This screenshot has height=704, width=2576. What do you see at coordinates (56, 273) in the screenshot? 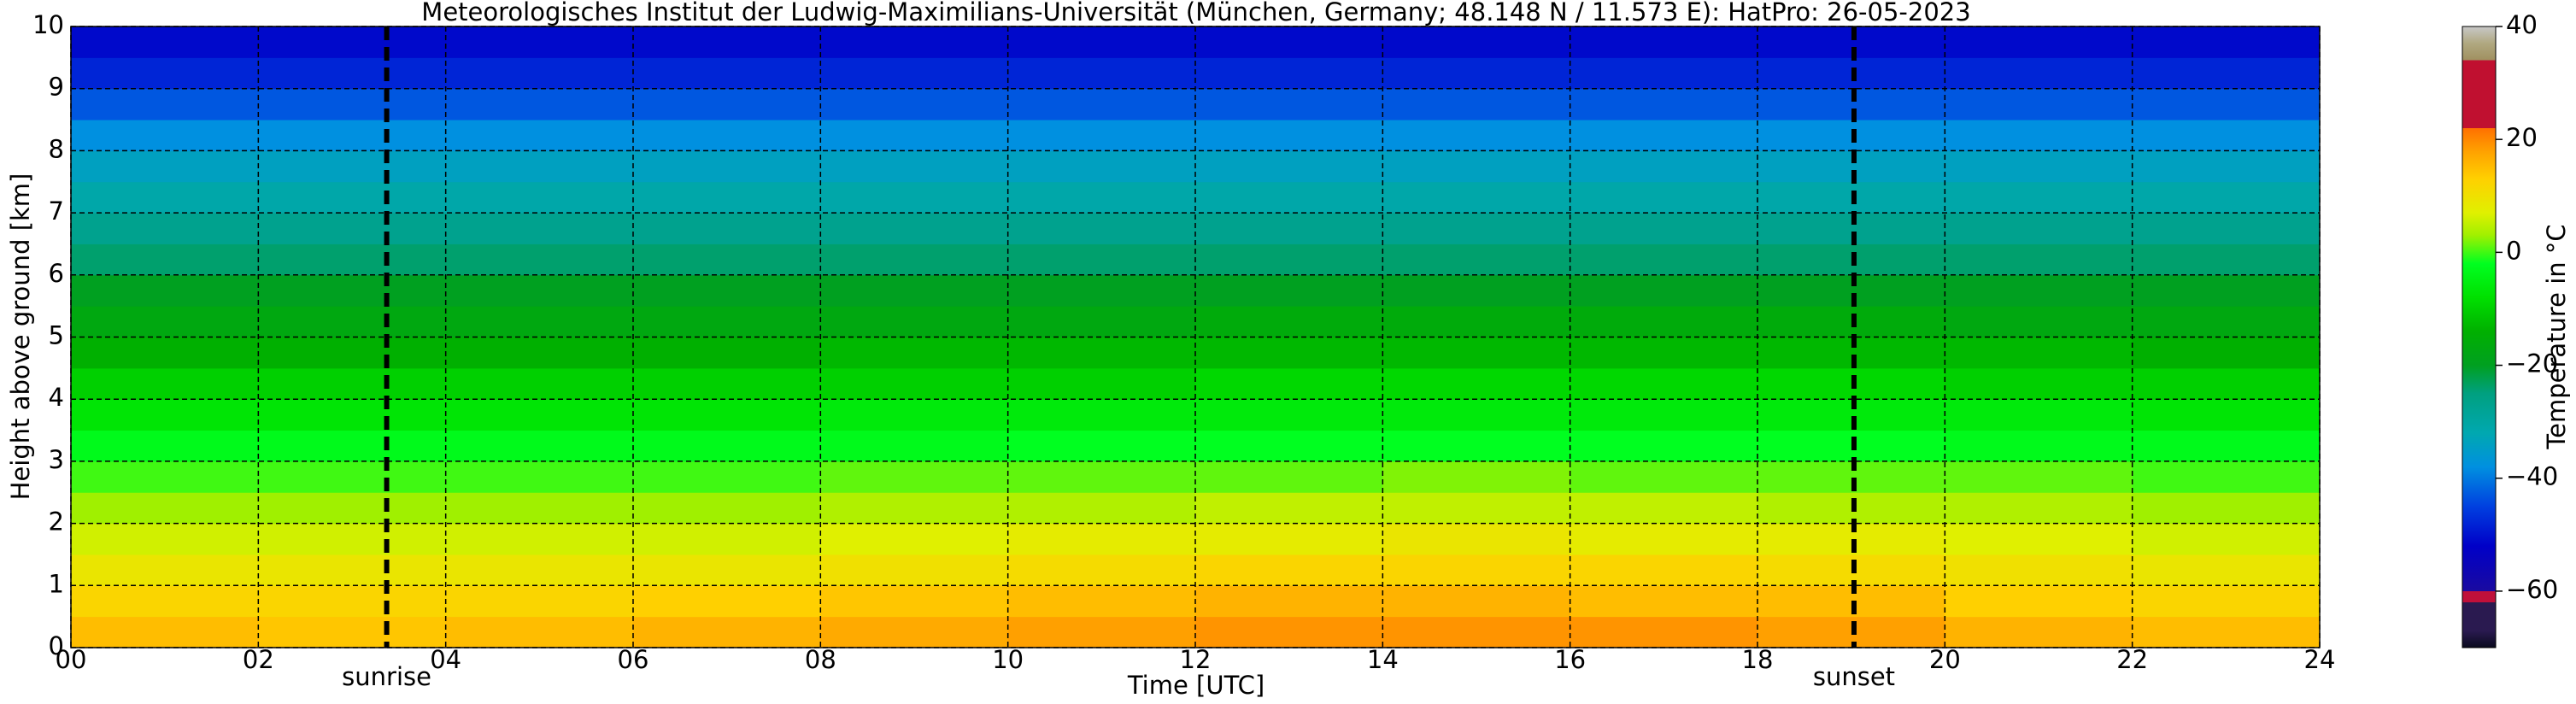
I see `y-tick-label: 6` at bounding box center [56, 273].